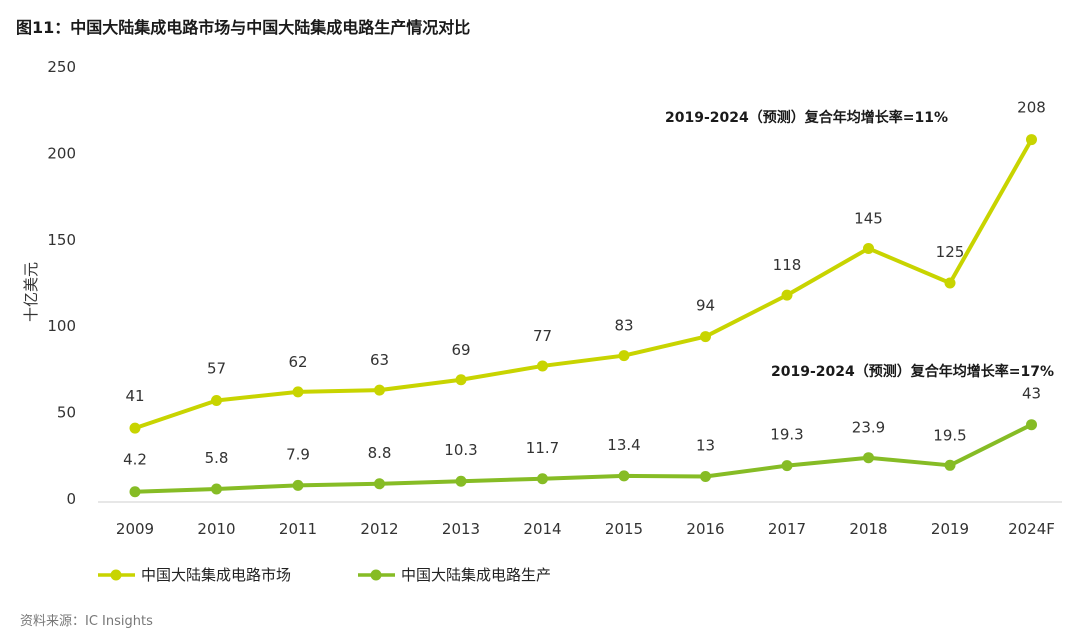 Image resolution: width=1068 pixels, height=641 pixels. Describe the element at coordinates (86, 621) in the screenshot. I see `source-note: 资料来源：IC Insights` at that location.